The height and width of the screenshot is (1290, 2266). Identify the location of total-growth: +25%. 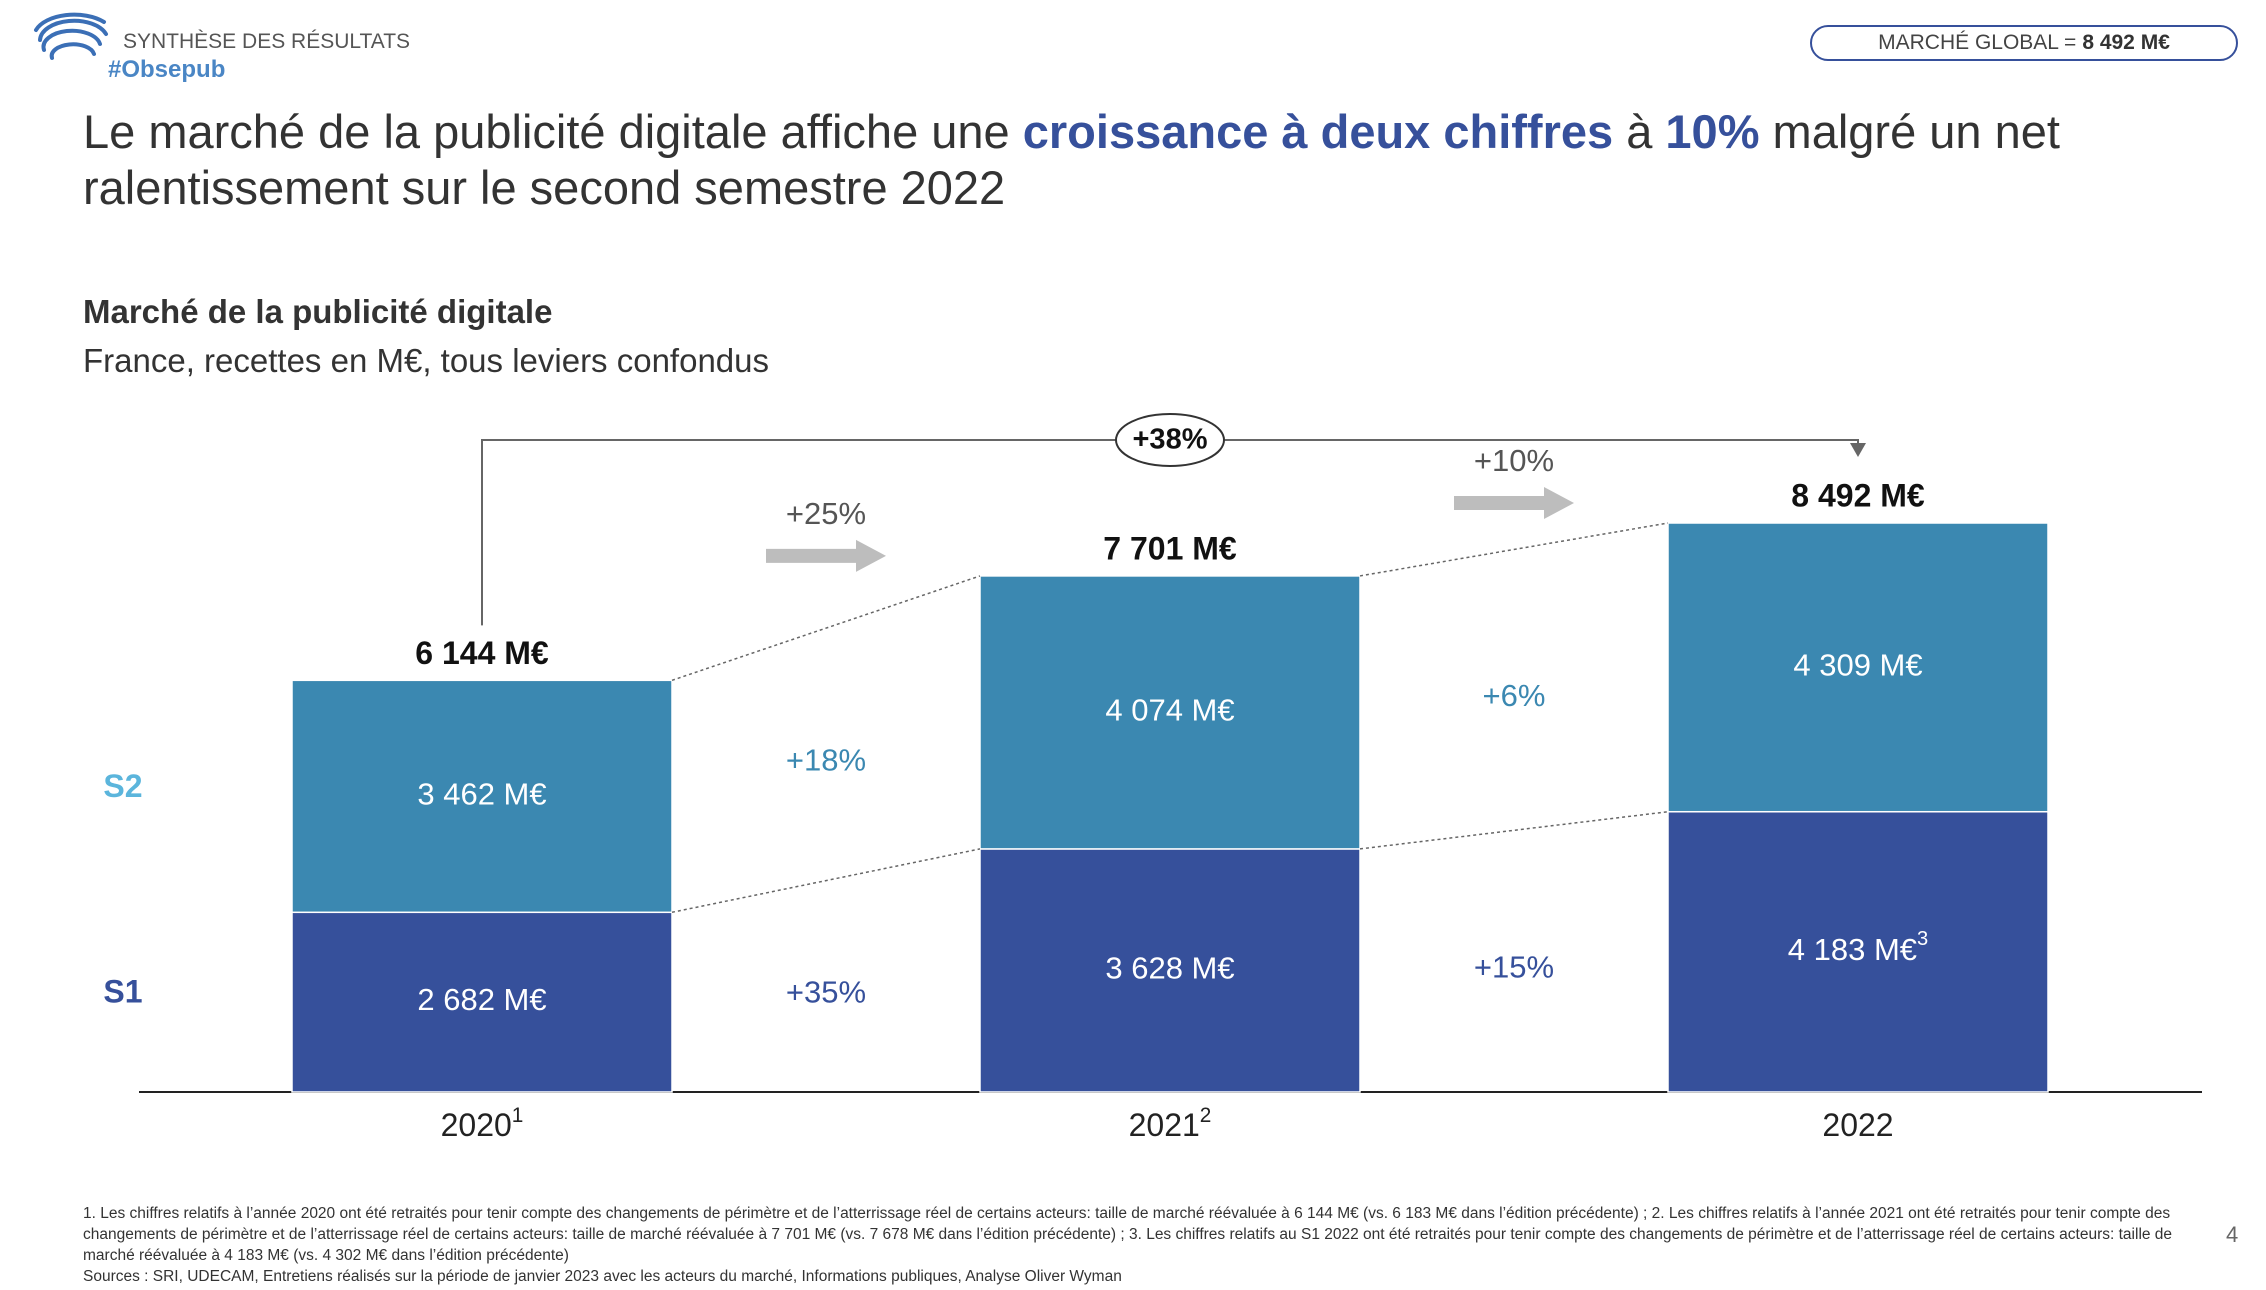
(826, 513).